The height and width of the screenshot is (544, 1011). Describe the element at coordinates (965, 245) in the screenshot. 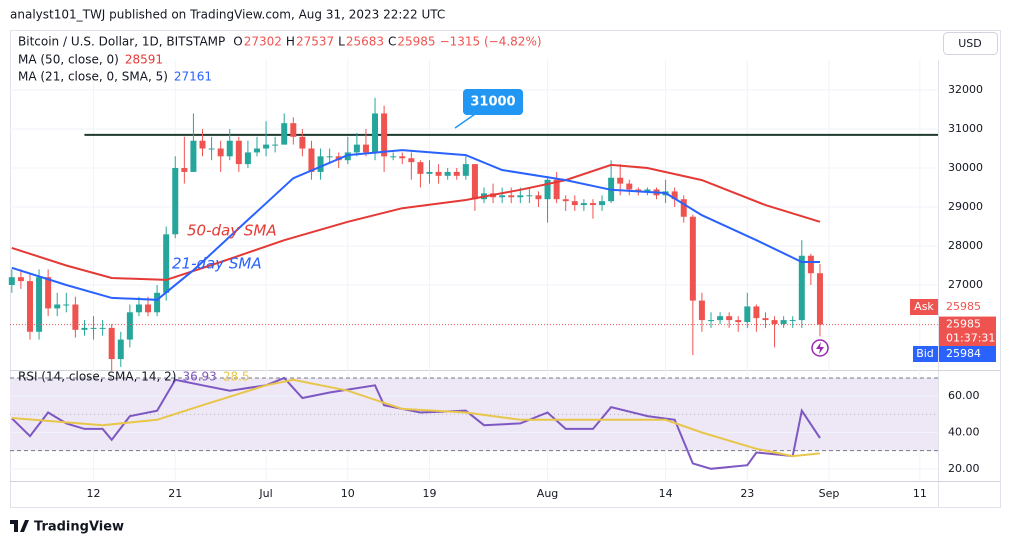

I see `y-tick-label: 28000` at that location.